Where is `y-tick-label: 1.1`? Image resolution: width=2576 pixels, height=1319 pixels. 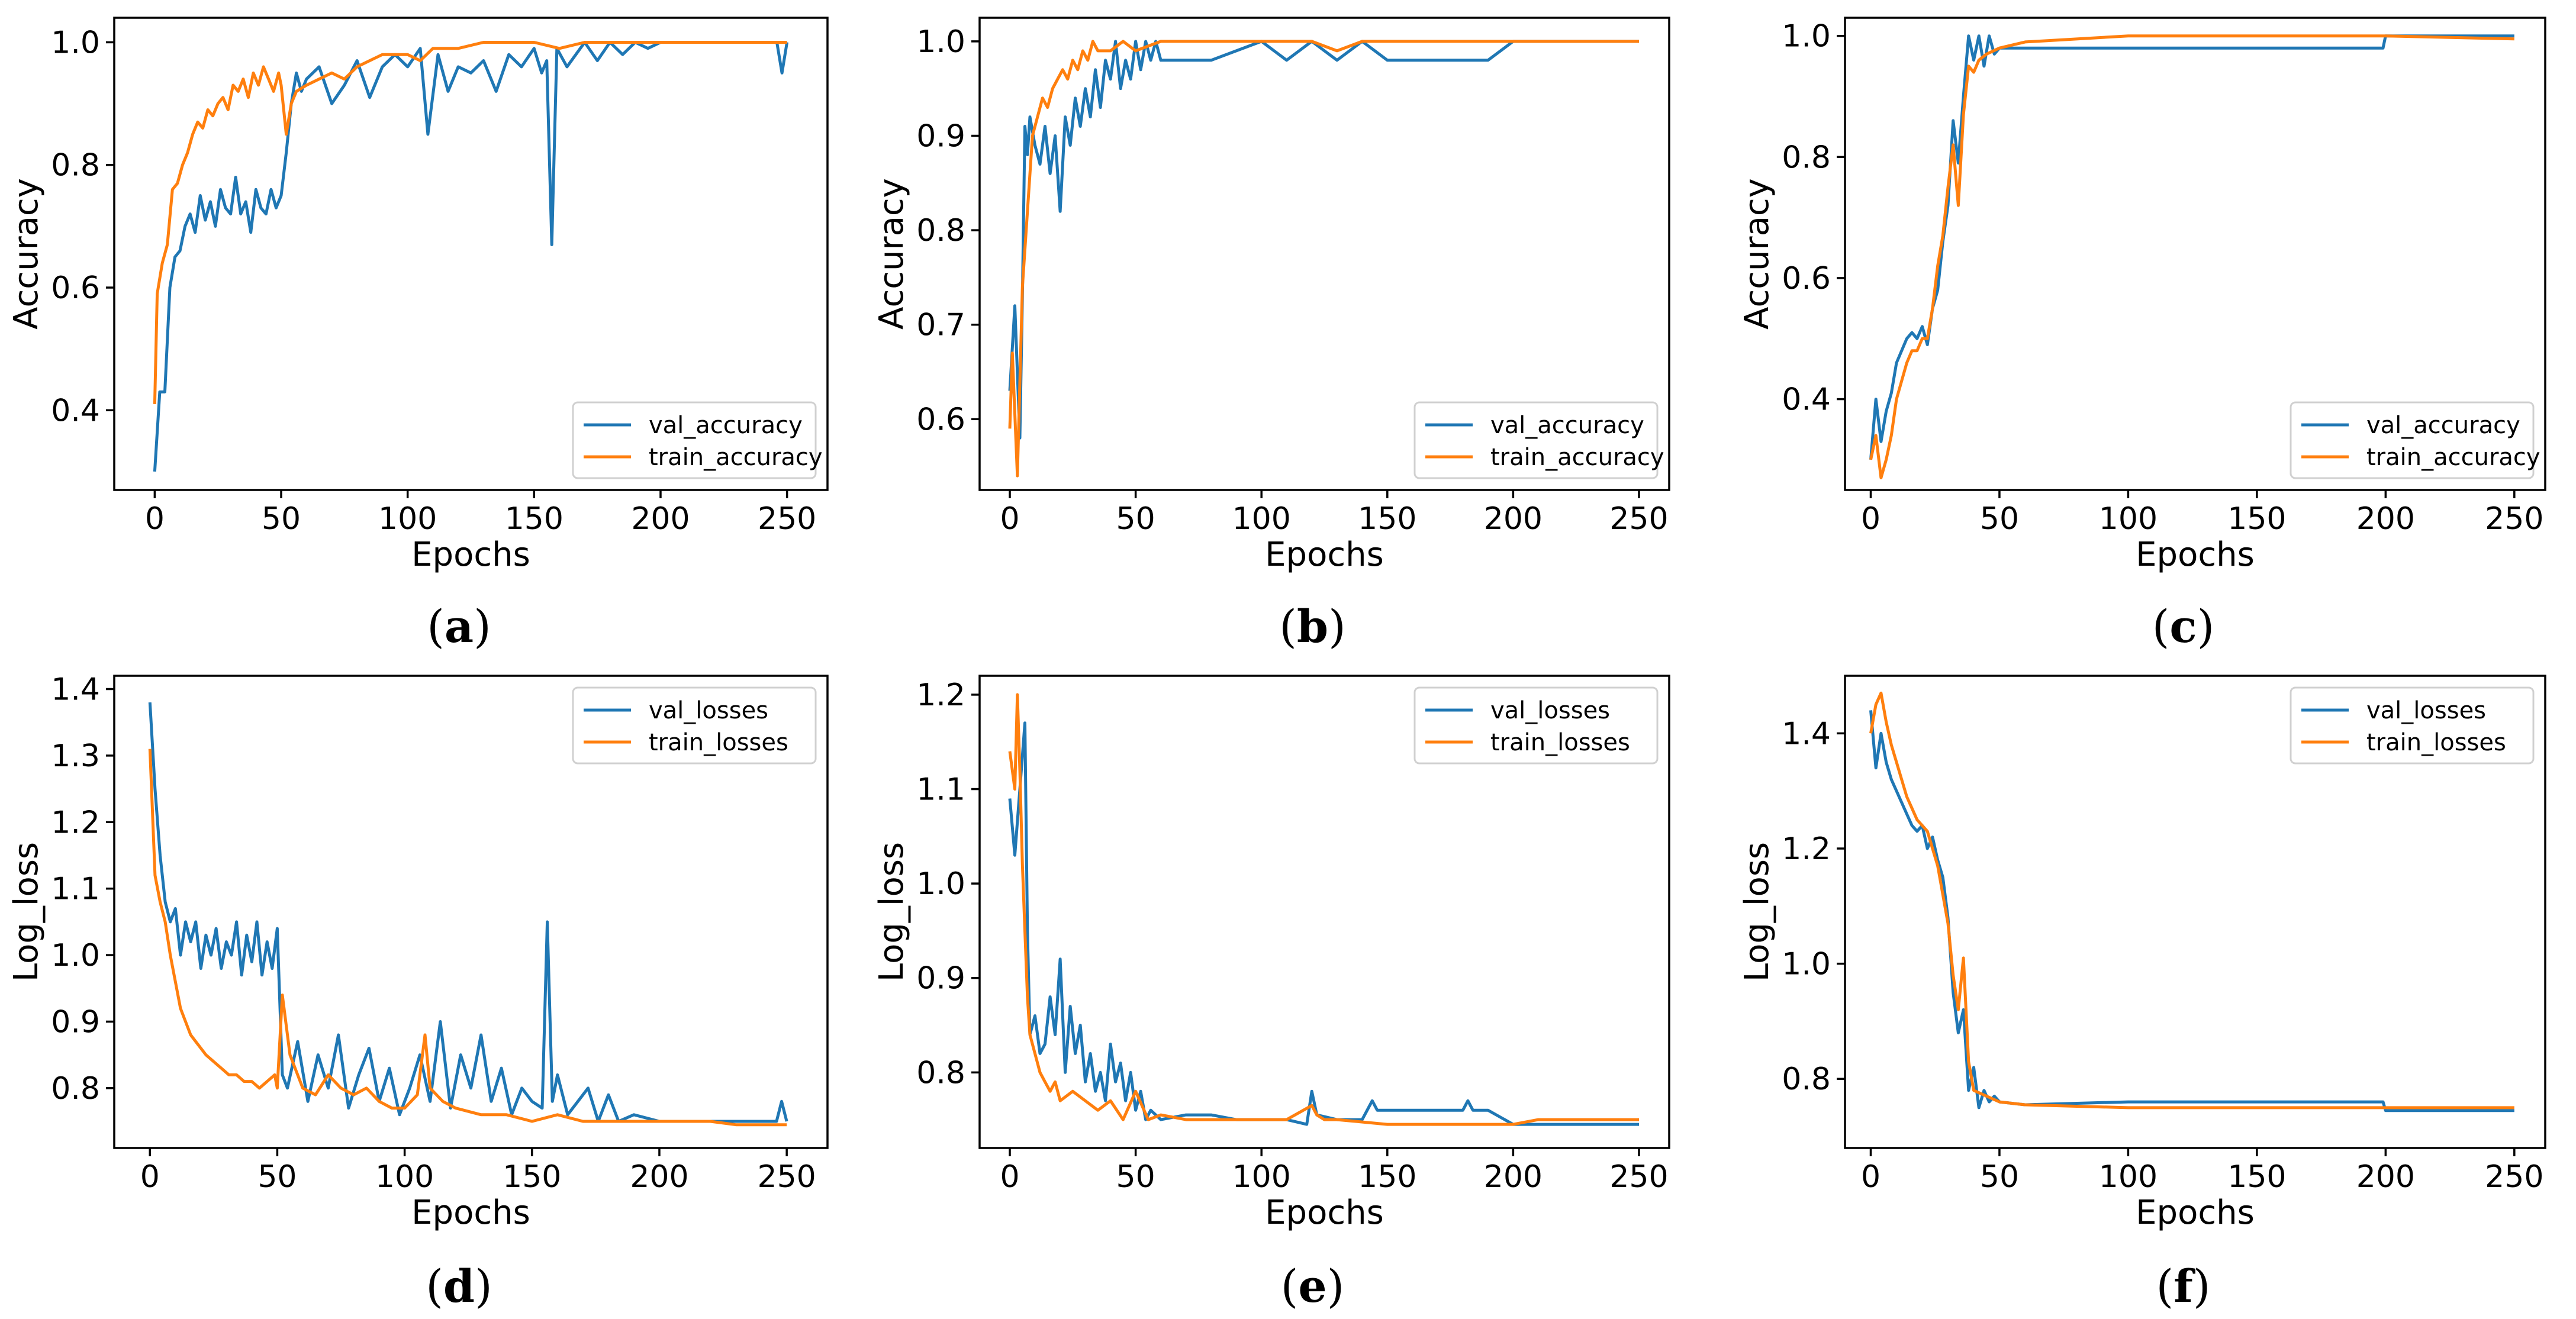 y-tick-label: 1.1 is located at coordinates (940, 790).